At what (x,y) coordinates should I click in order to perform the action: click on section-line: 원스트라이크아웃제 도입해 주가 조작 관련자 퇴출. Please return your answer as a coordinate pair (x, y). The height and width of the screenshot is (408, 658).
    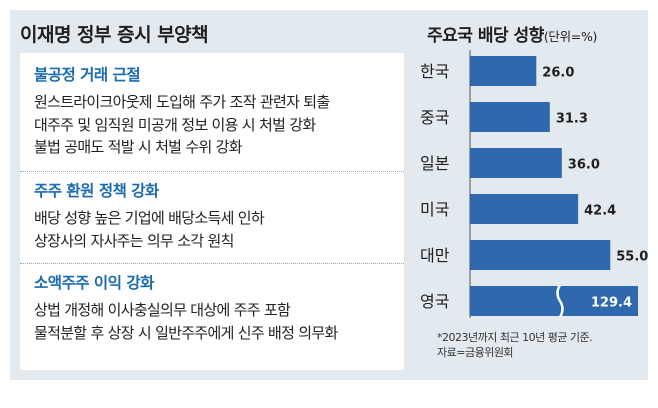
    Looking at the image, I should click on (182, 102).